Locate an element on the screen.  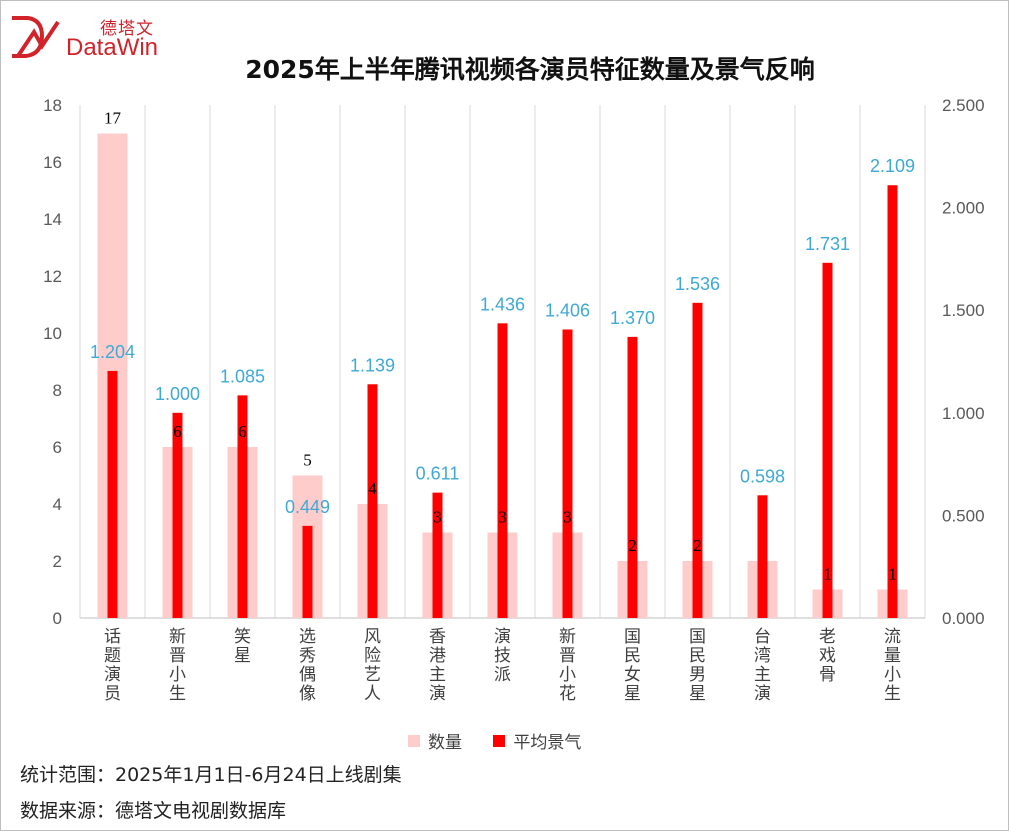
left-tick-label: 6 is located at coordinates (57, 447).